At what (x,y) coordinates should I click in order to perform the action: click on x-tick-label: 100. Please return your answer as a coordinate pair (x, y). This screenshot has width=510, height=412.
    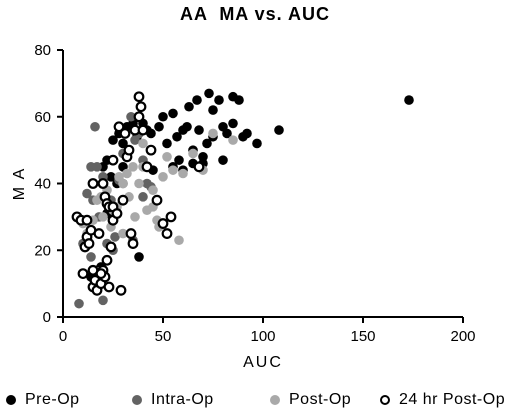
    Looking at the image, I should click on (262, 336).